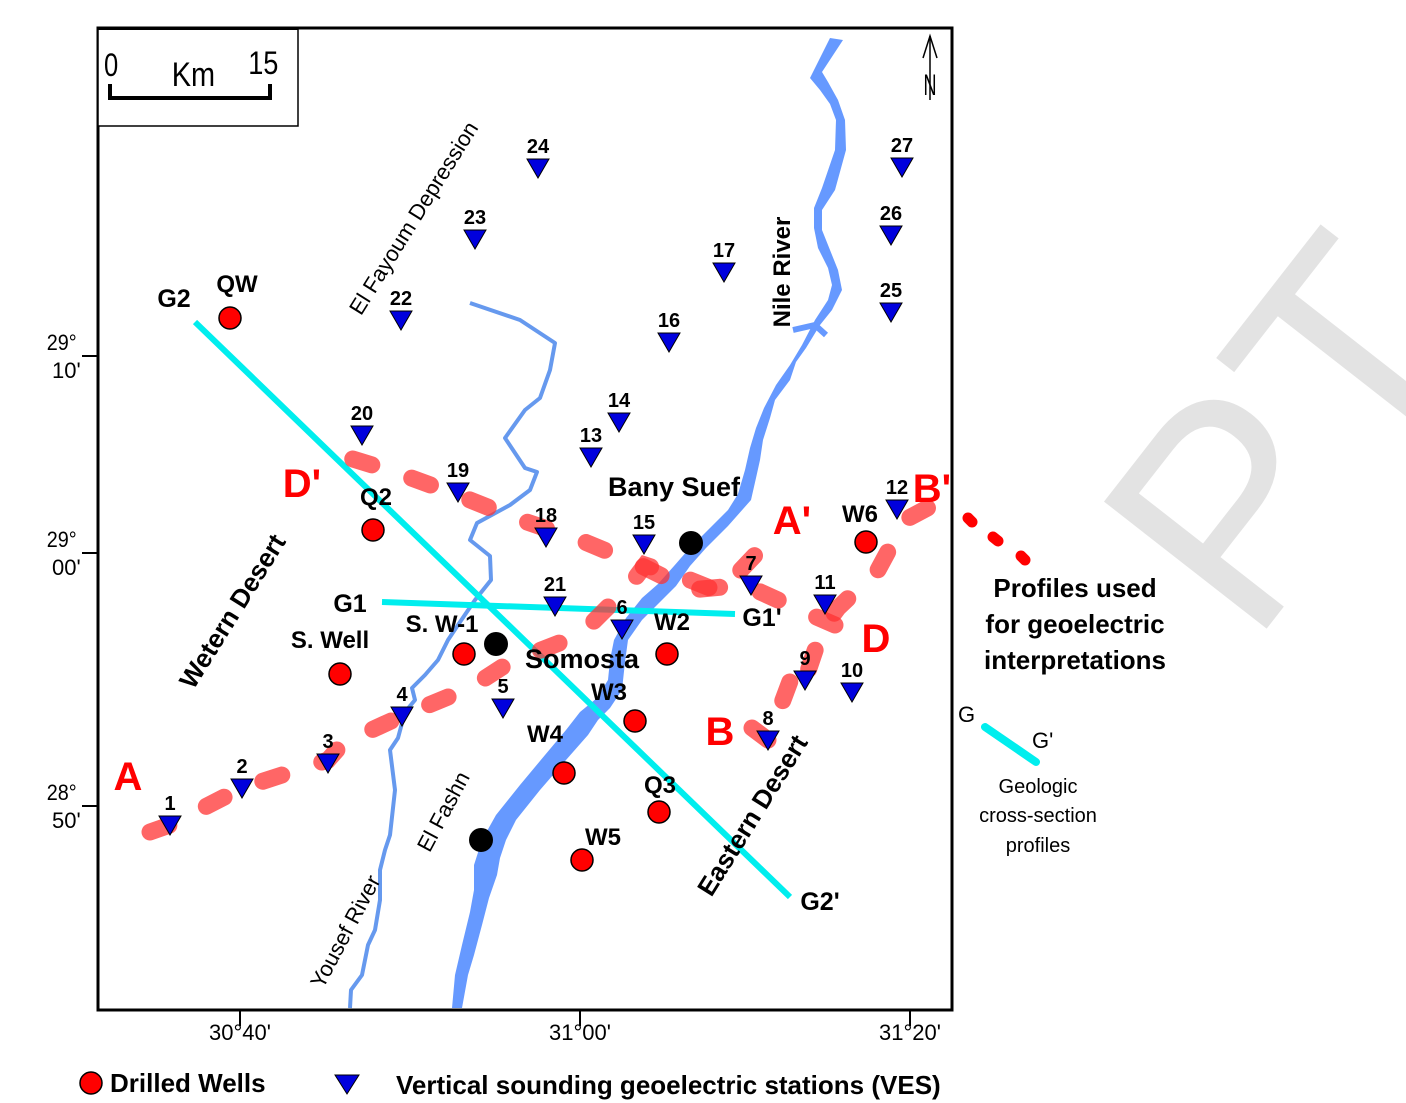 Image resolution: width=1406 pixels, height=1103 pixels. I want to click on ves-station-label: 7, so click(750, 564).